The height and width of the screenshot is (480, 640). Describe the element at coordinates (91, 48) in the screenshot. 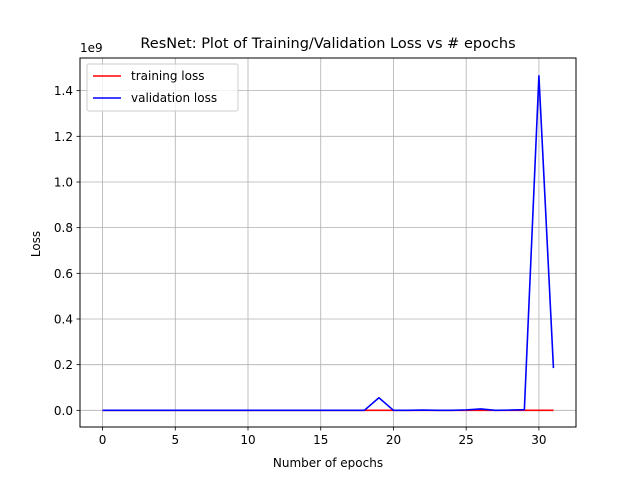

I see `y-axis-multiplier: 1e9` at that location.